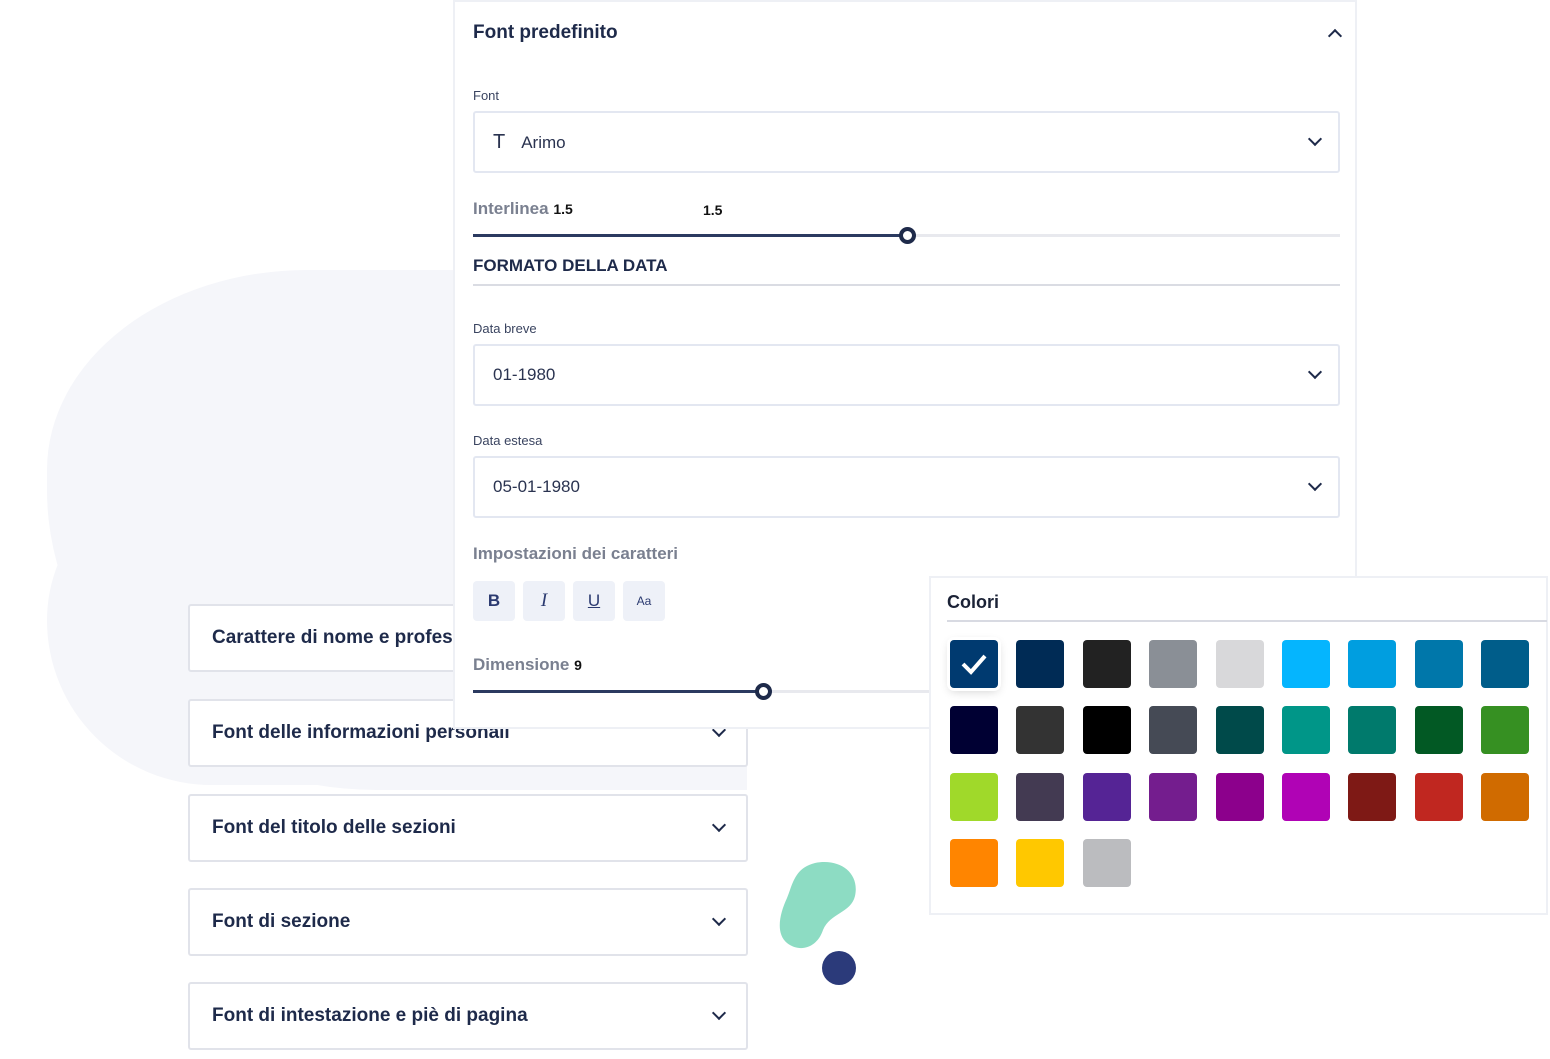 Image resolution: width=1550 pixels, height=1059 pixels. I want to click on long-date-select: 05-01-1980, so click(906, 487).